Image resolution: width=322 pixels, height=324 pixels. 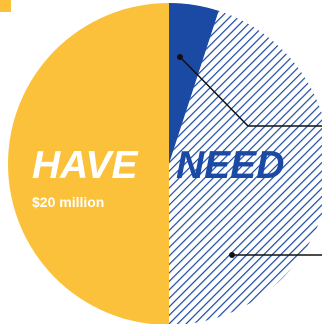 What do you see at coordinates (232, 255) in the screenshot?
I see `leader-line-need-hatched-dot` at bounding box center [232, 255].